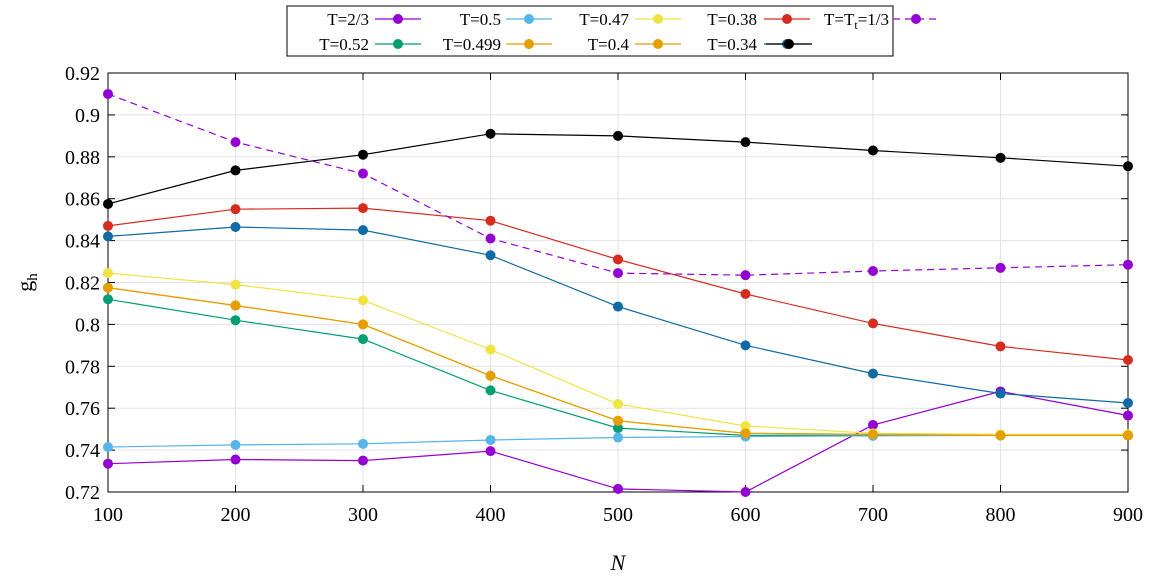 The width and height of the screenshot is (1163, 581). I want to click on y-tick-label: 0.72, so click(82, 493).